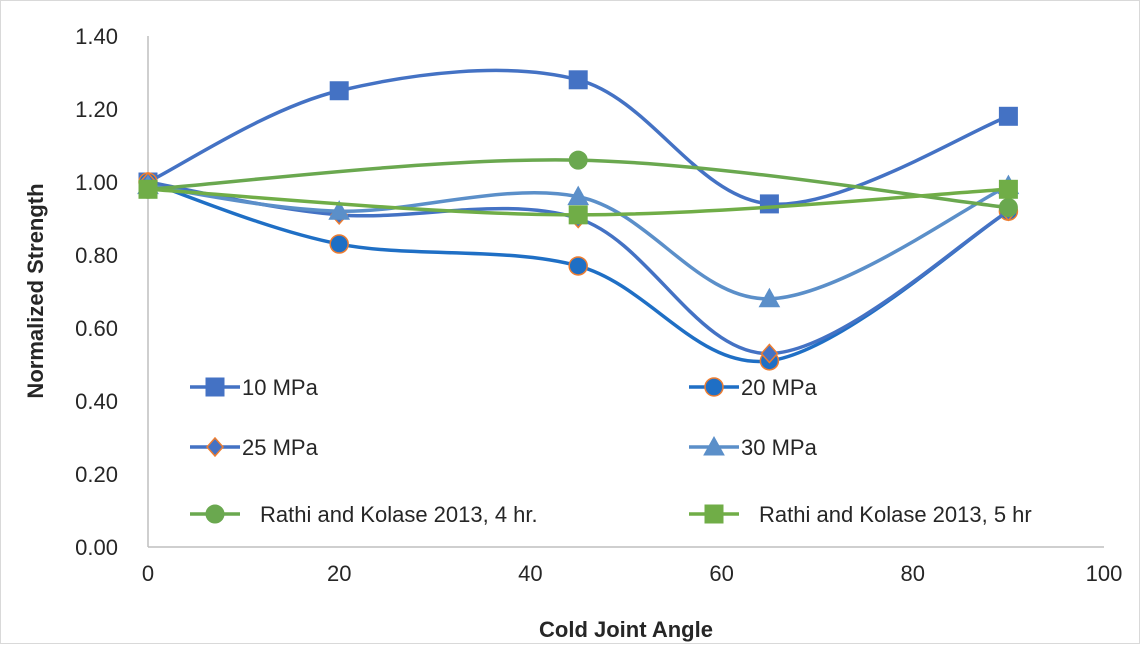  I want to click on legend-entry: 20 MPa, so click(753, 387).